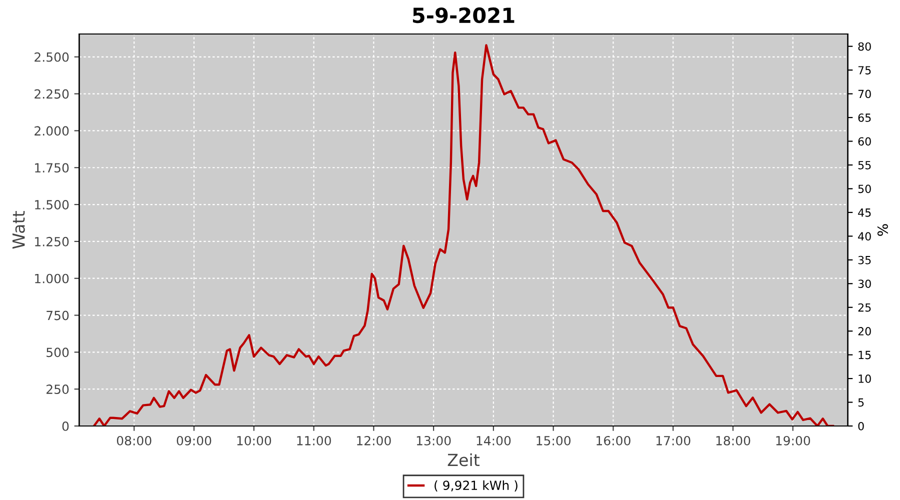  I want to click on y2-tick-label: 80, so click(864, 46).